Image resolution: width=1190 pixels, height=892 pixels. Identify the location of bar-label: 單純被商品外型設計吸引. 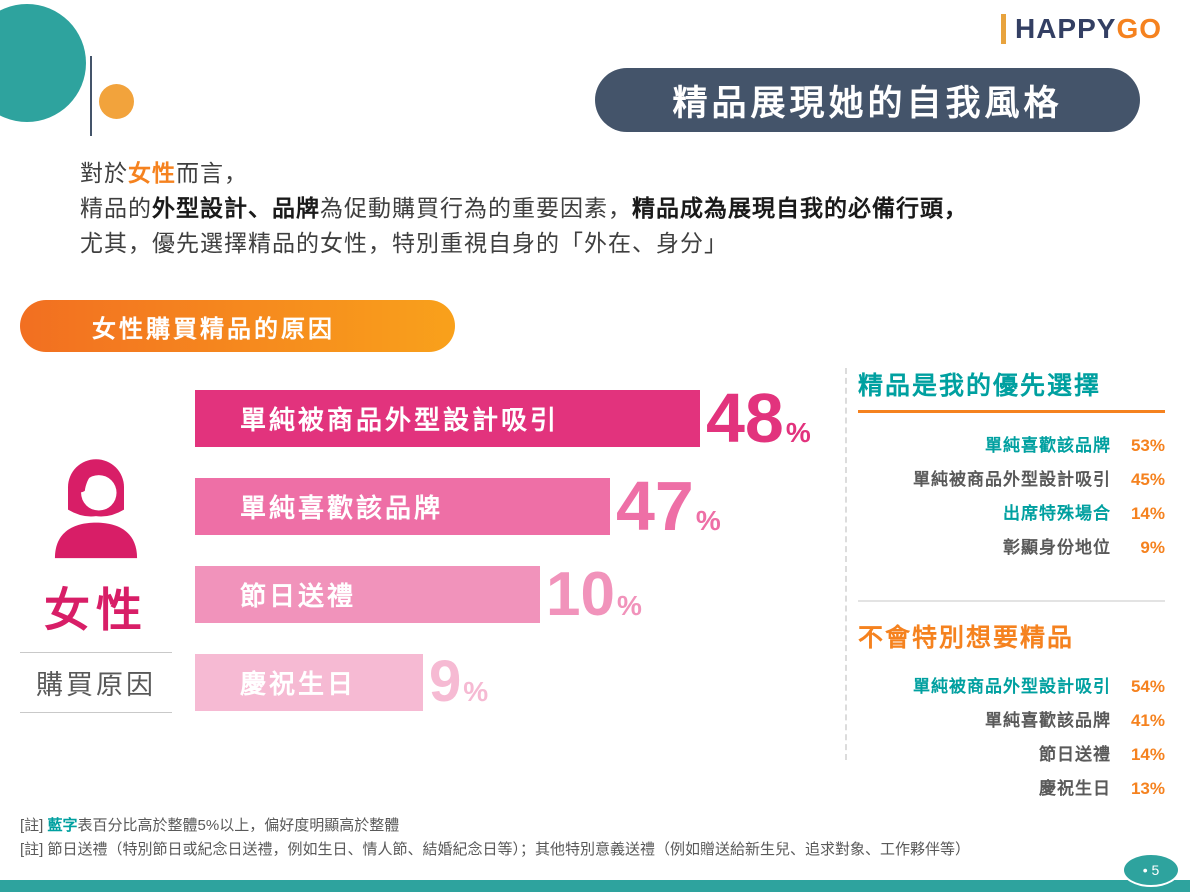
(400, 420).